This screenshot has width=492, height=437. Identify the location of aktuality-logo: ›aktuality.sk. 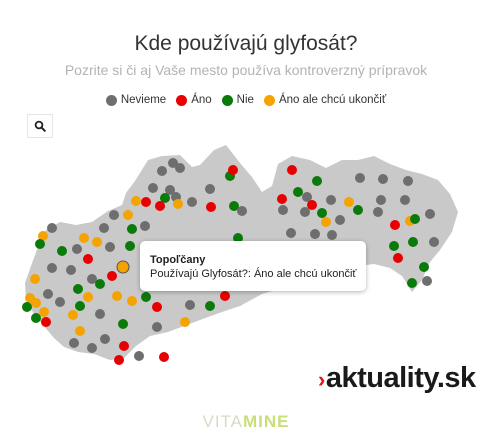
(397, 379).